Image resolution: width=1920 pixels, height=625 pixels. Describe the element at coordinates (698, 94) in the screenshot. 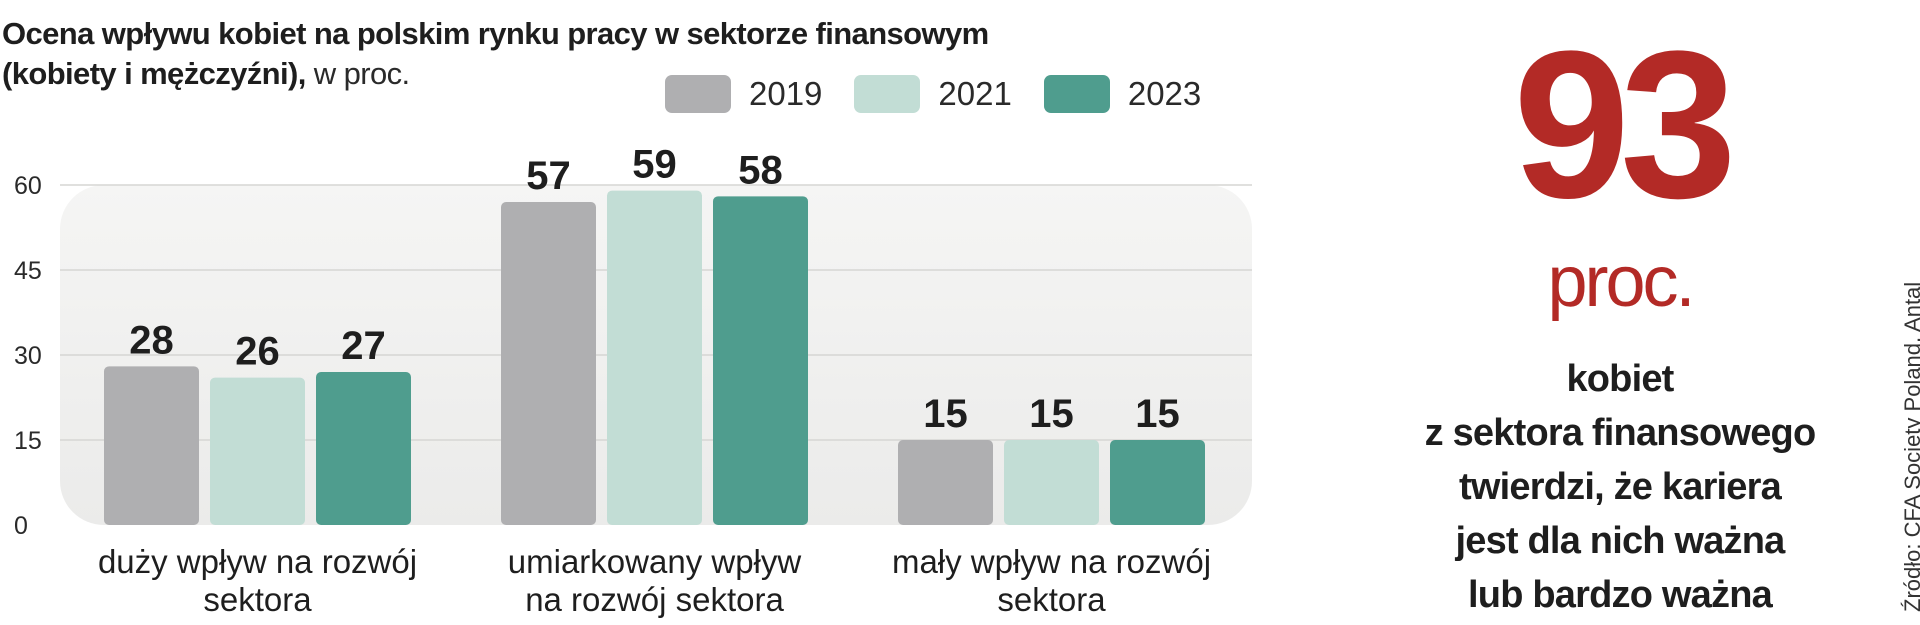

I see `legend-swatch-2019` at that location.